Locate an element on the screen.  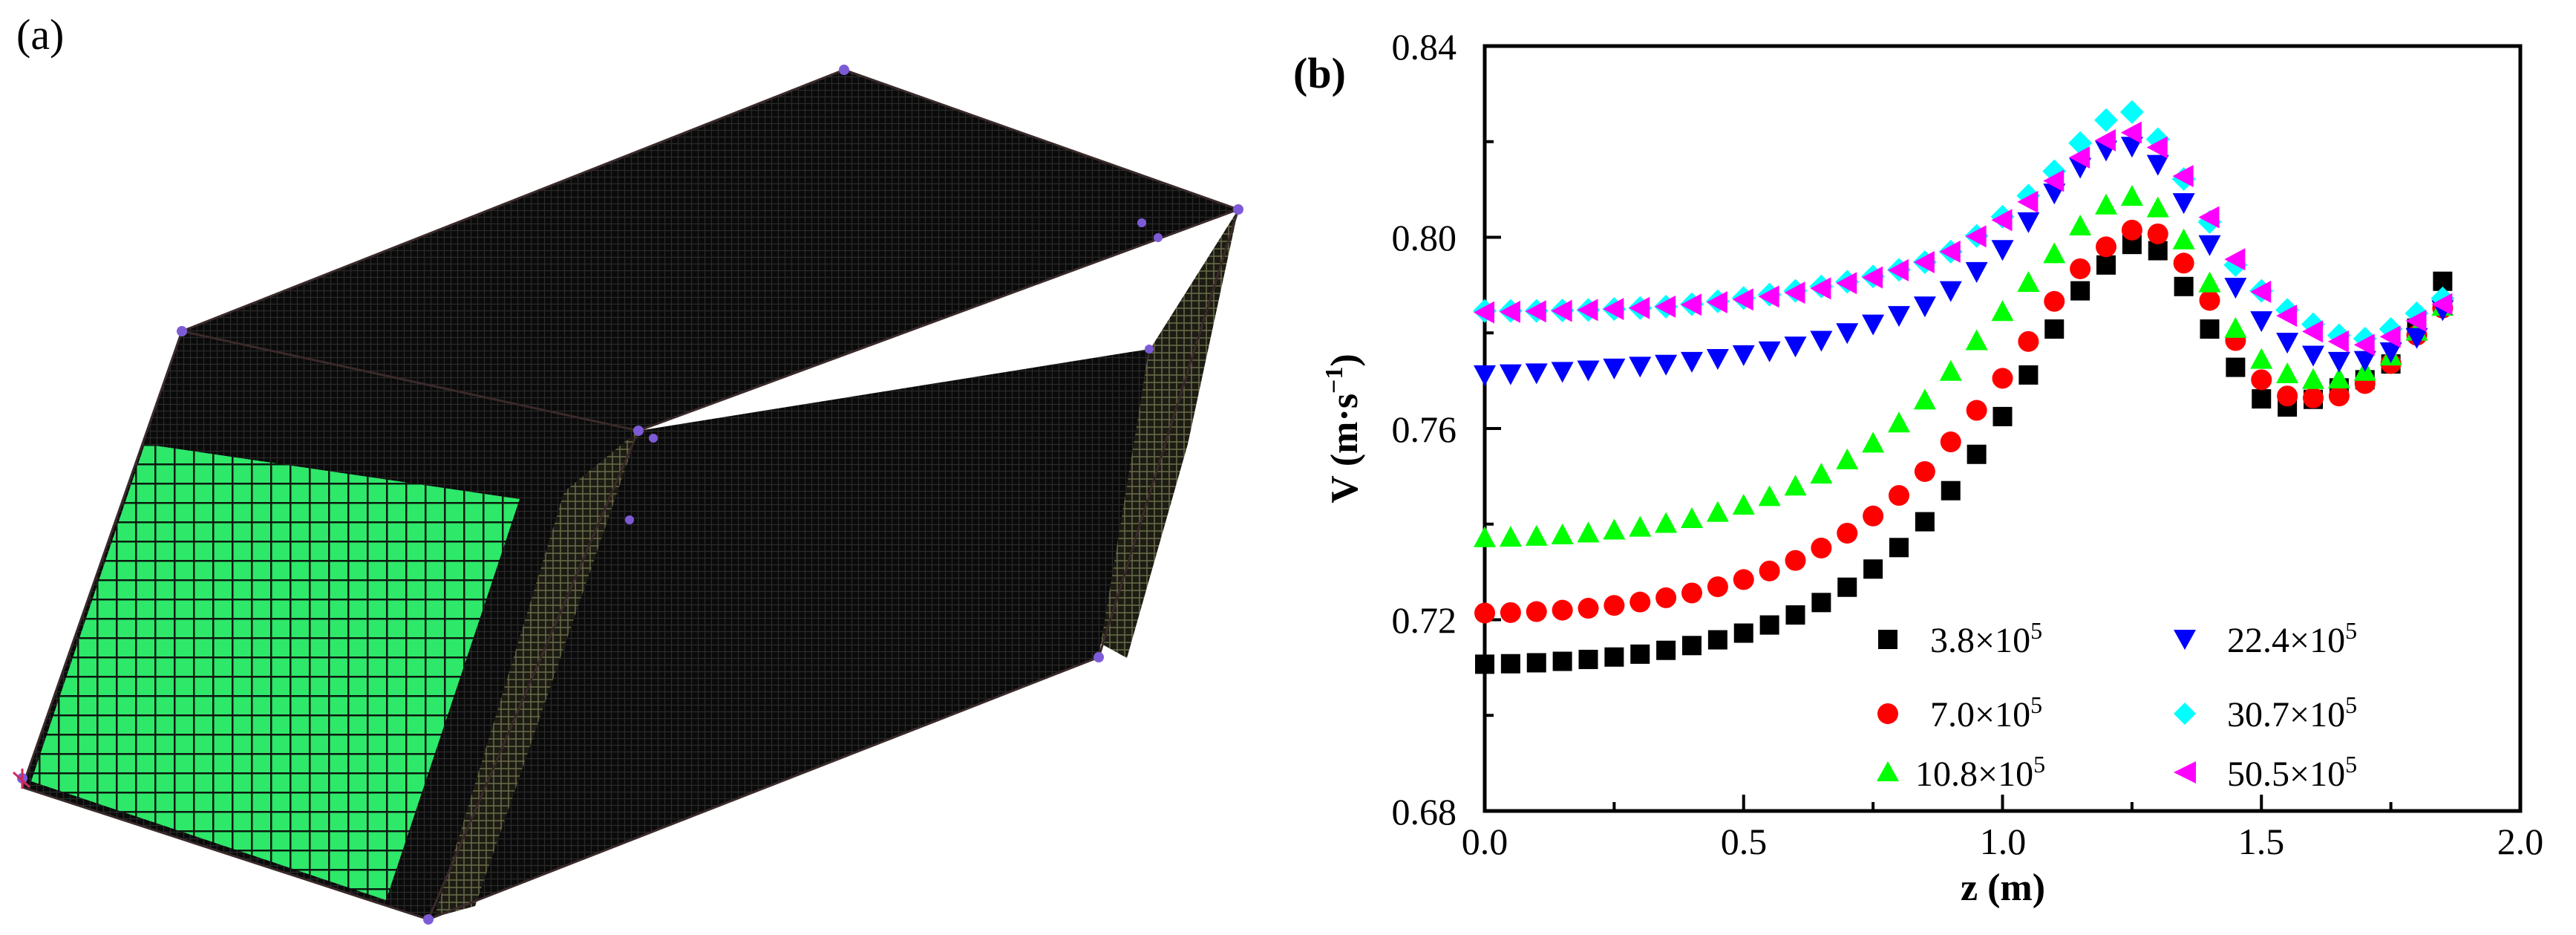
x-tick-label: 0.5 is located at coordinates (1745, 841).